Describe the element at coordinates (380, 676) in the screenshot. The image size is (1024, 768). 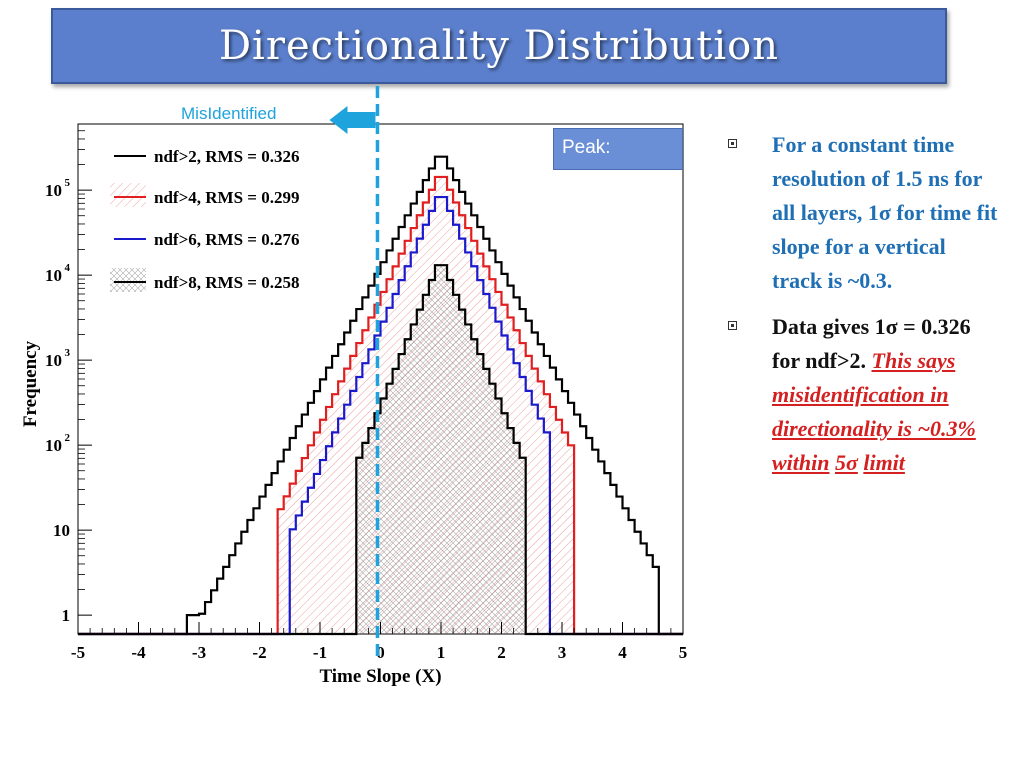
I see `x-axis-title: Time Slope (X)` at that location.